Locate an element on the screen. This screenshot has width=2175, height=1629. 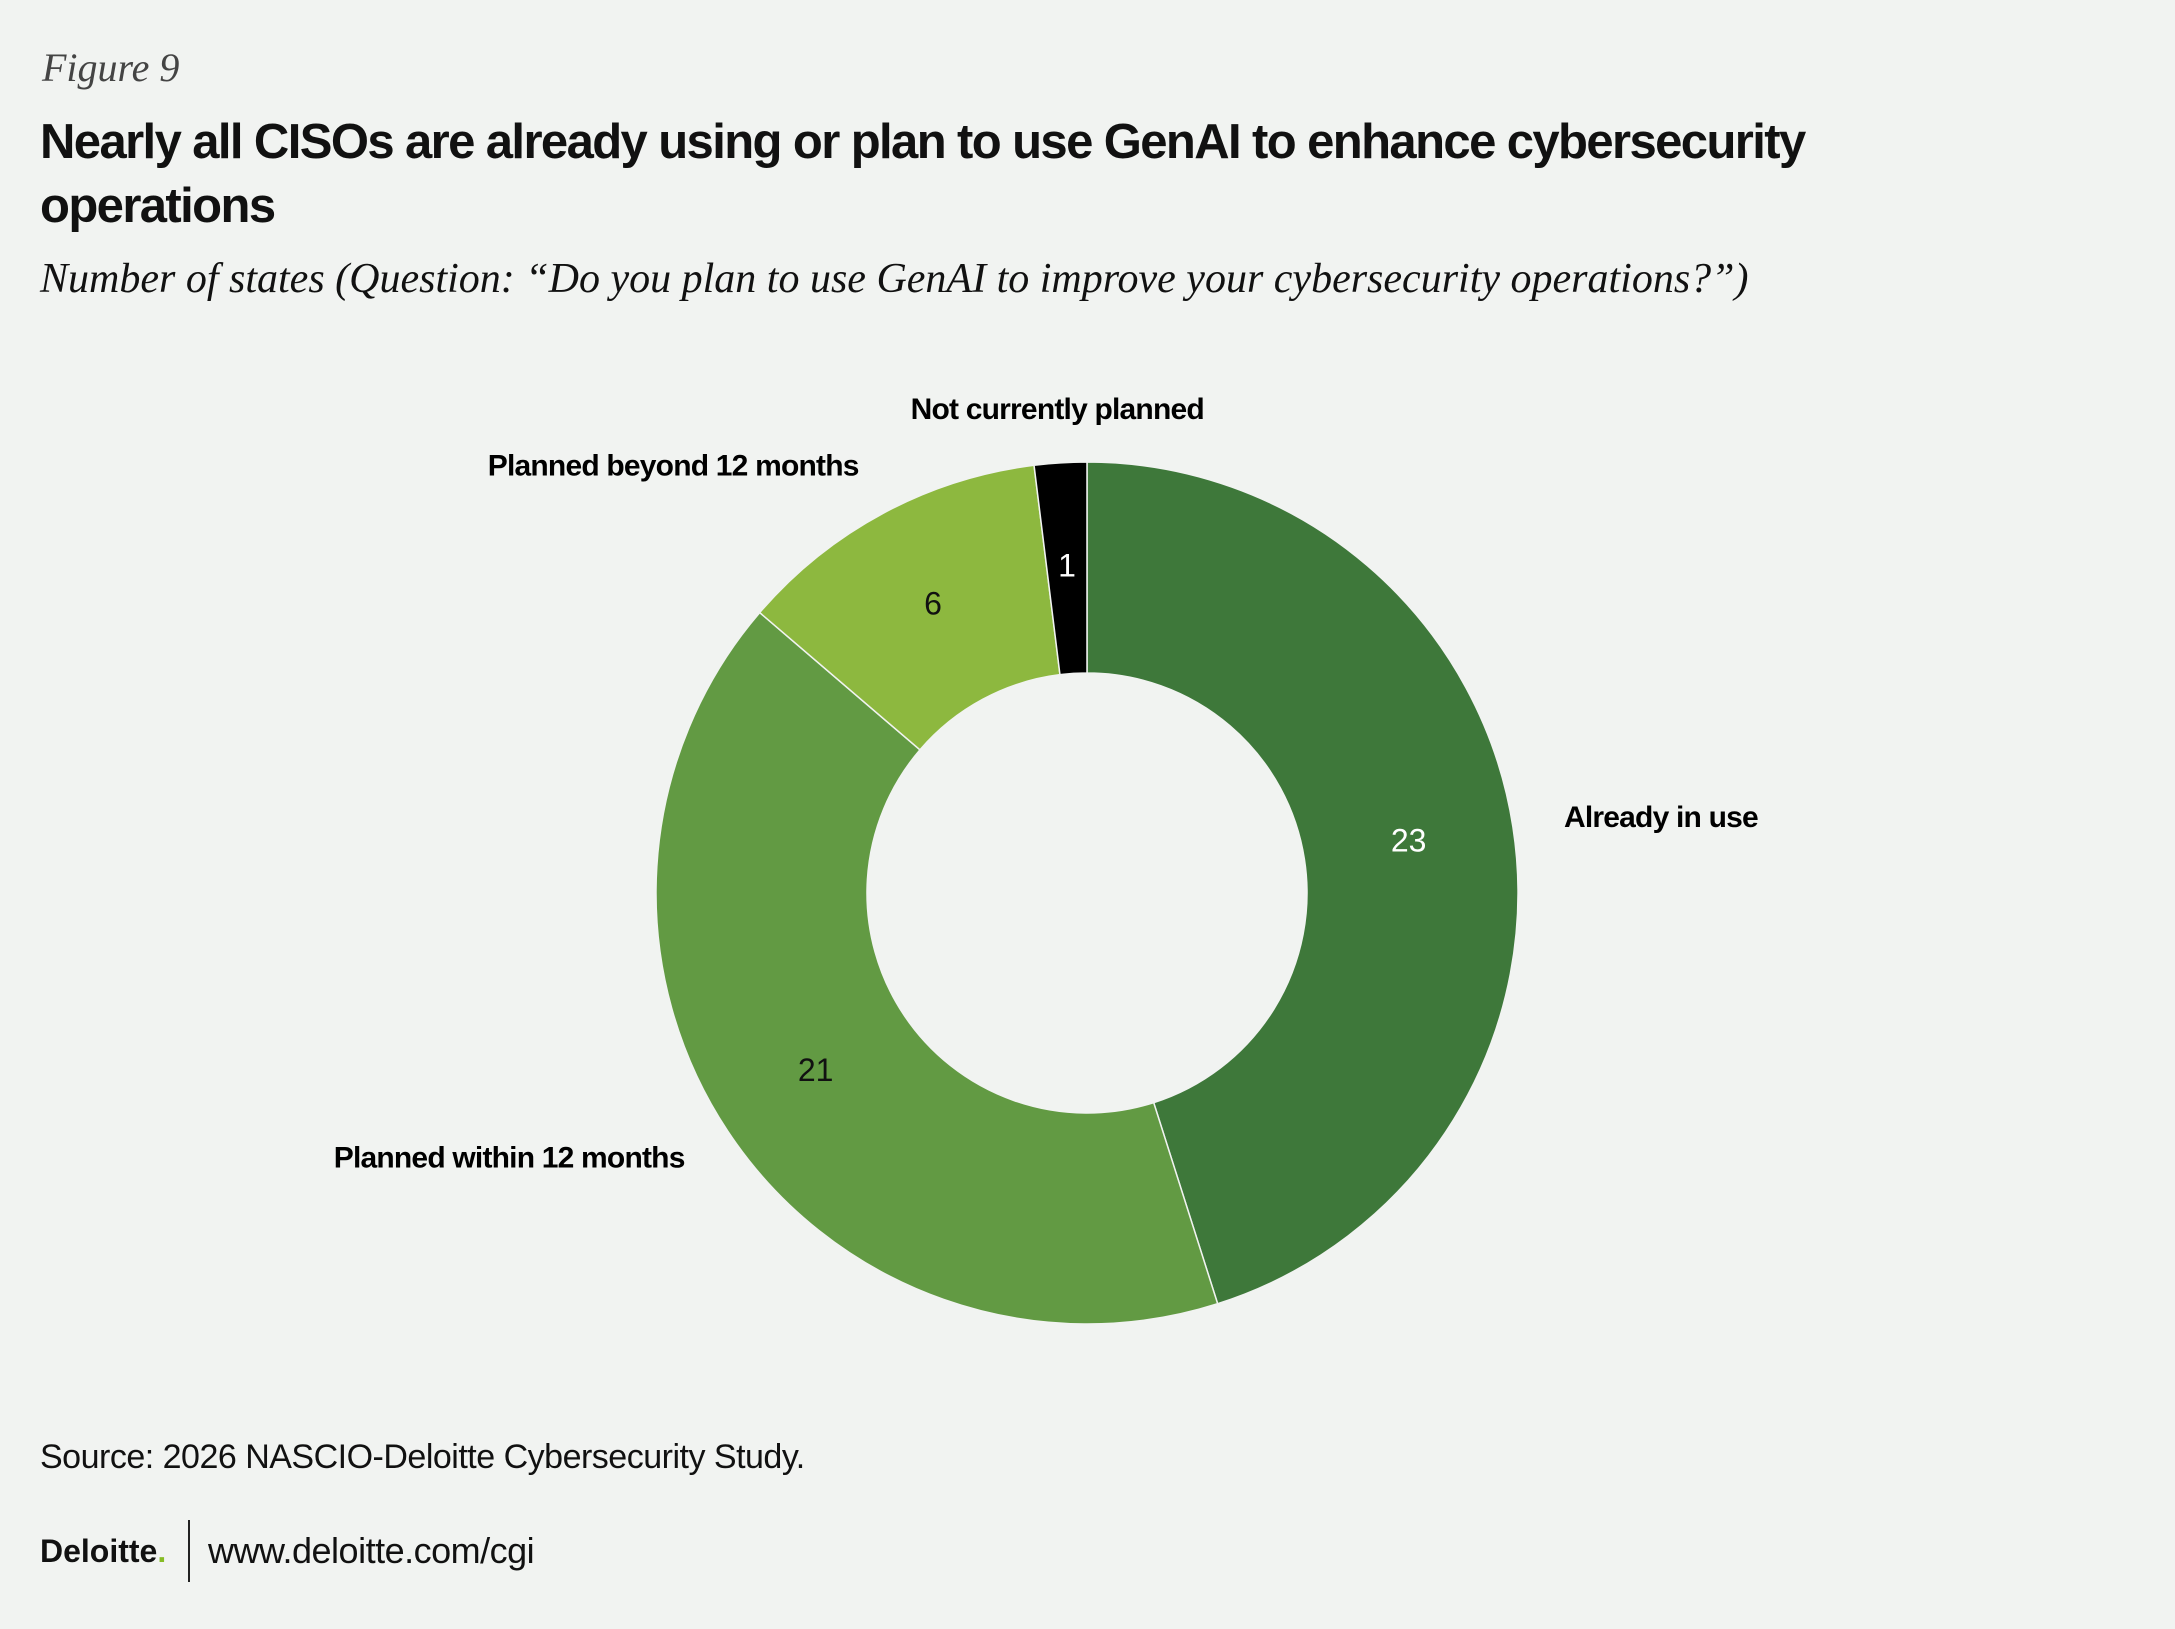
value-label: 1 is located at coordinates (1067, 566).